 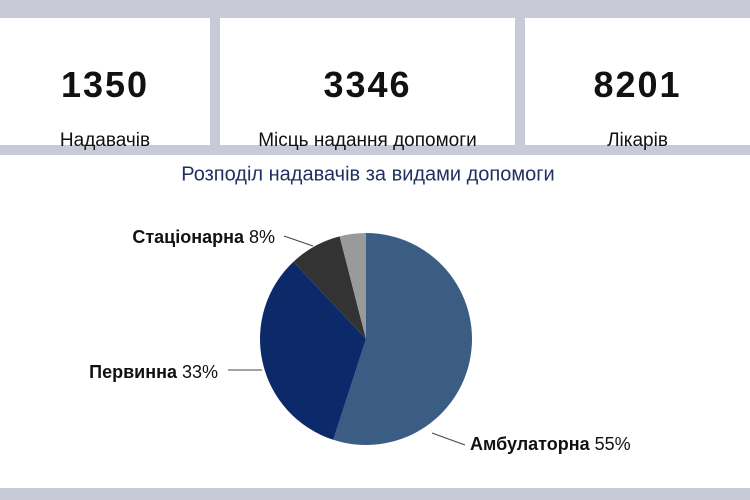 What do you see at coordinates (133, 372) in the screenshot?
I see `slice-name: Первинна` at bounding box center [133, 372].